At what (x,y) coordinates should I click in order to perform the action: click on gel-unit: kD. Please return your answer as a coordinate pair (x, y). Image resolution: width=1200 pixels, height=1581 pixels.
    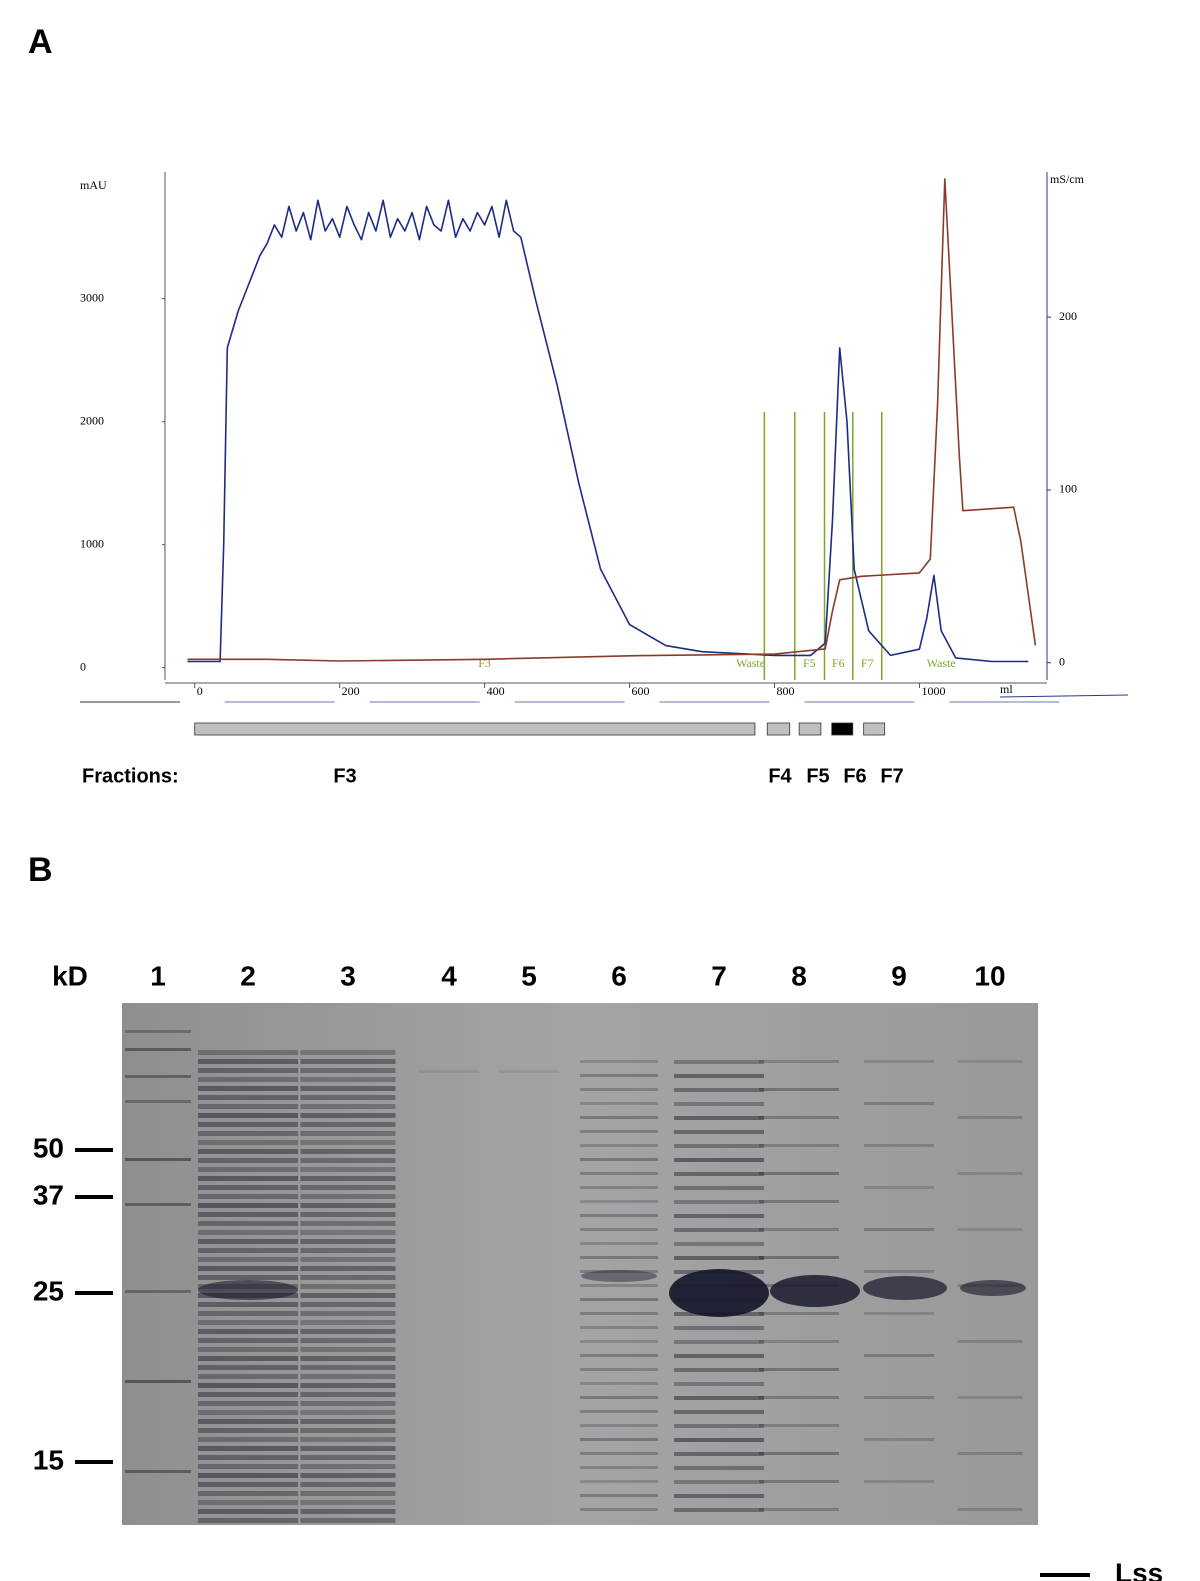
    Looking at the image, I should click on (70, 975).